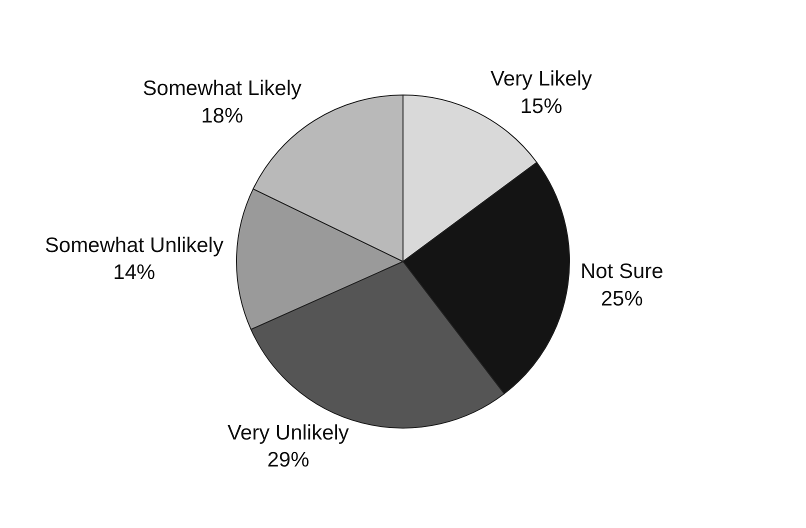  What do you see at coordinates (222, 116) in the screenshot?
I see `data-label: 18%` at bounding box center [222, 116].